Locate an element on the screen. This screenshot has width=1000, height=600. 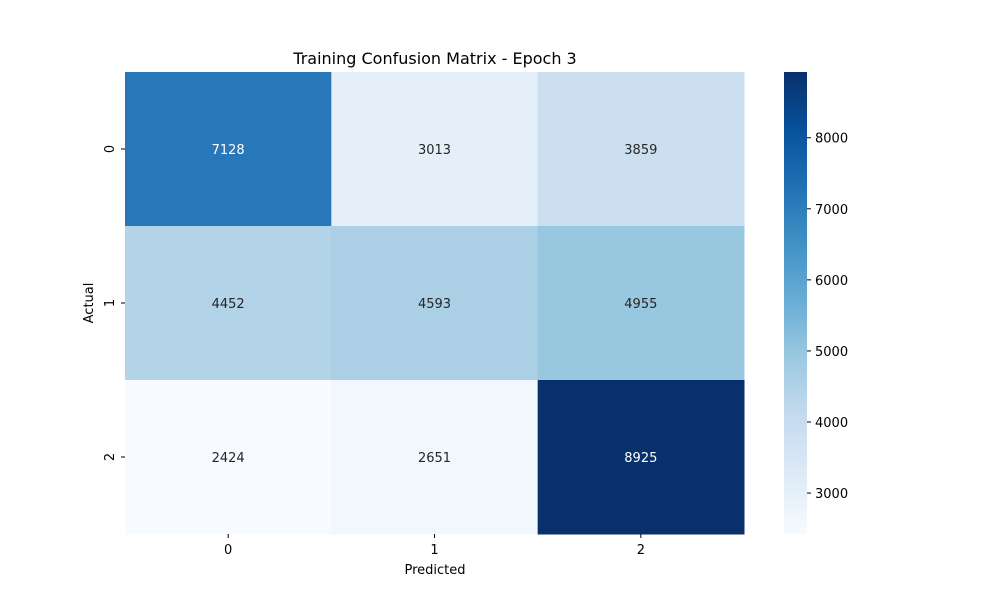
heatmap-cell-r0-c1 is located at coordinates (435, 149).